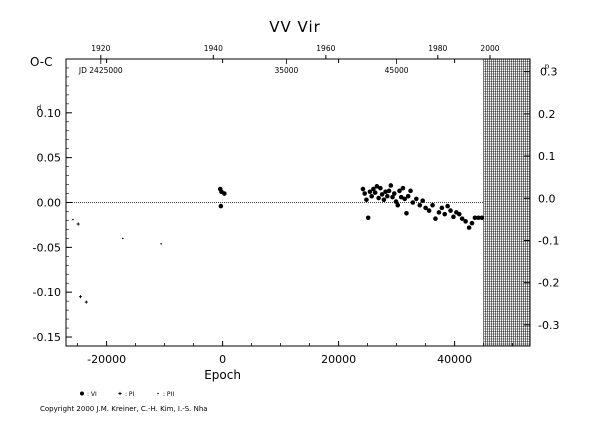 This screenshot has width=590, height=425. What do you see at coordinates (49, 113) in the screenshot?
I see `y-tick-label-top: 0.10` at bounding box center [49, 113].